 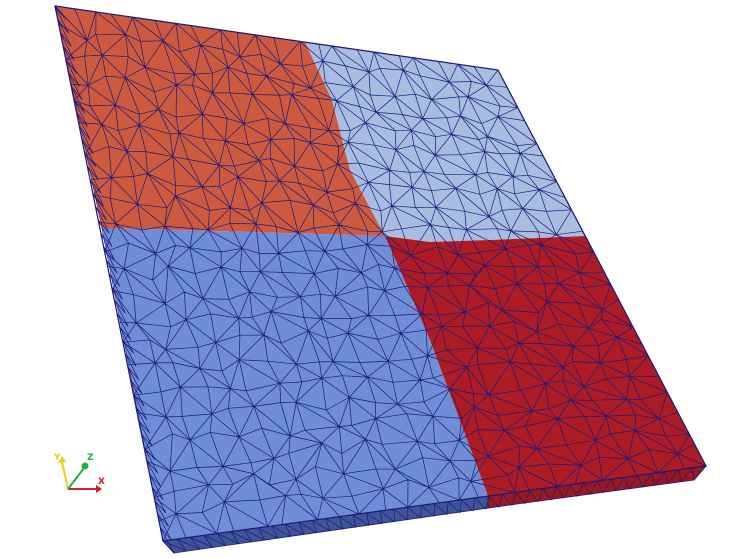 What do you see at coordinates (99, 489) in the screenshot?
I see `x-axis-arrowhead` at bounding box center [99, 489].